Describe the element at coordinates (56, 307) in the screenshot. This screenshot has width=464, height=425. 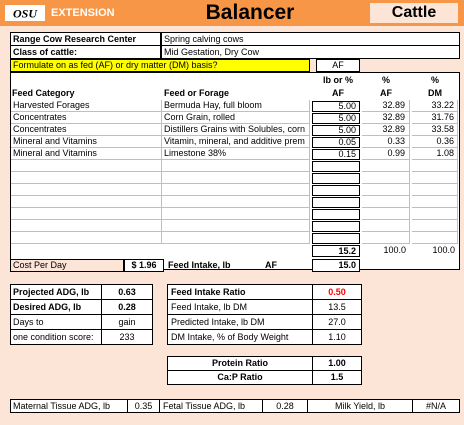
I see `desired-adg-label: Desired ADG, lb` at that location.